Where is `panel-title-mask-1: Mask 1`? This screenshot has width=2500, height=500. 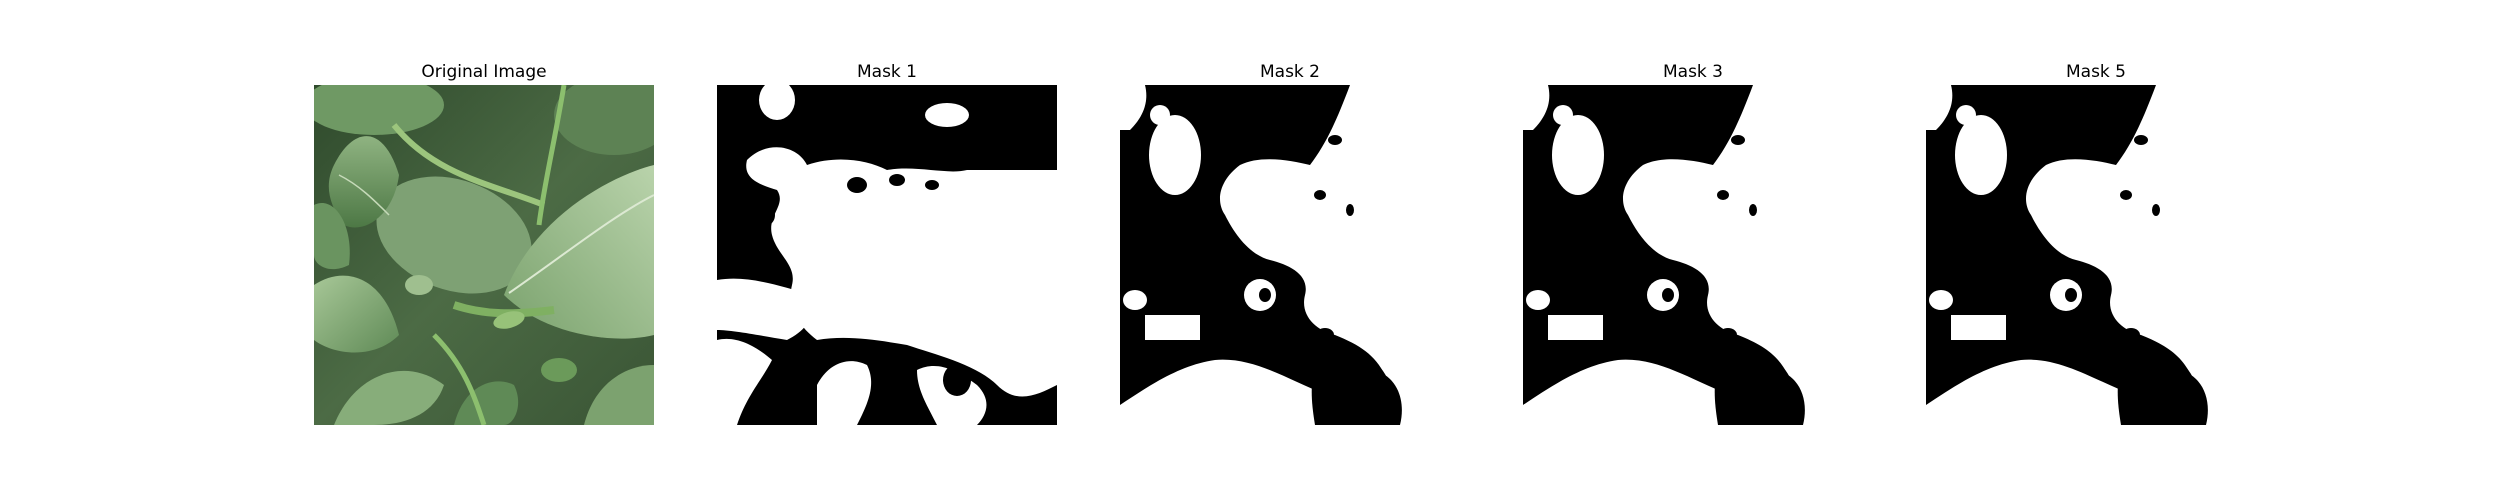
panel-title-mask-1: Mask 1 is located at coordinates (886, 72).